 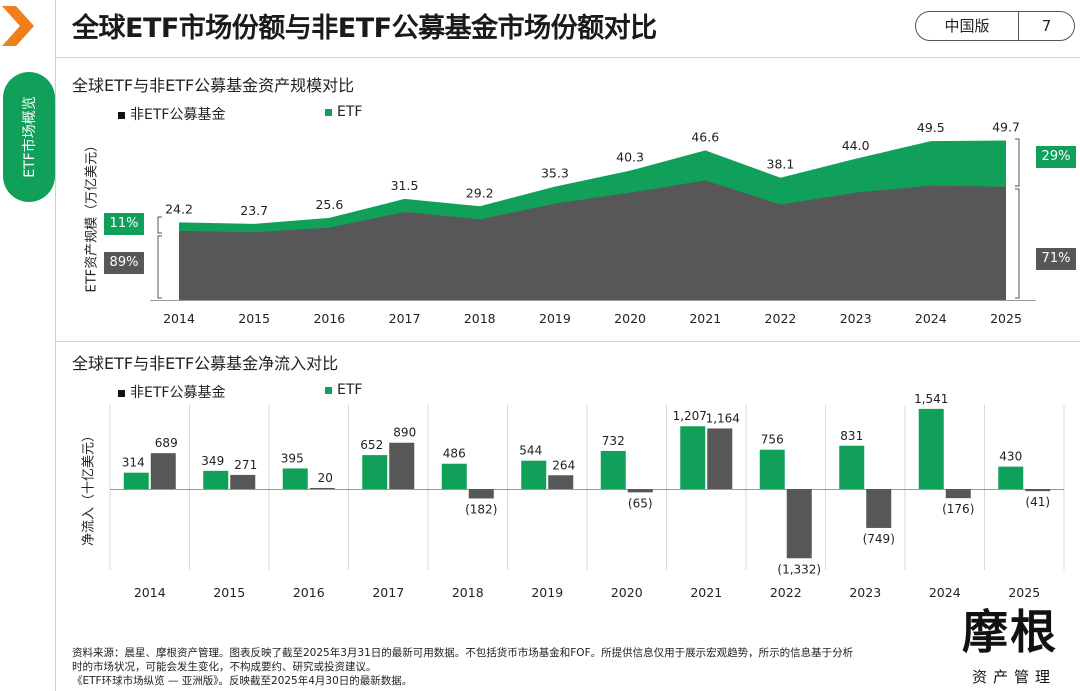 I want to click on brand-subtitle: 资产管理, so click(x=1014, y=677).